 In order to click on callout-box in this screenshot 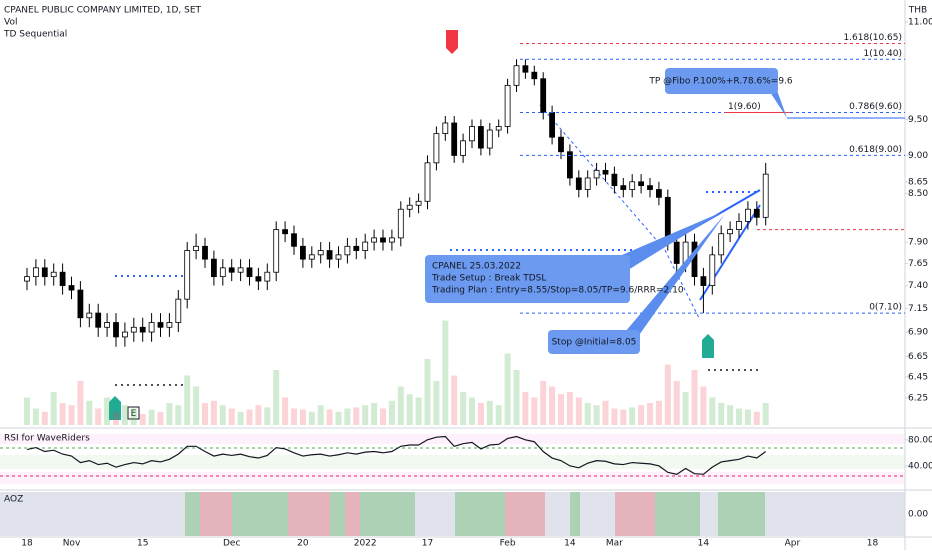, I will do `click(721, 81)`.